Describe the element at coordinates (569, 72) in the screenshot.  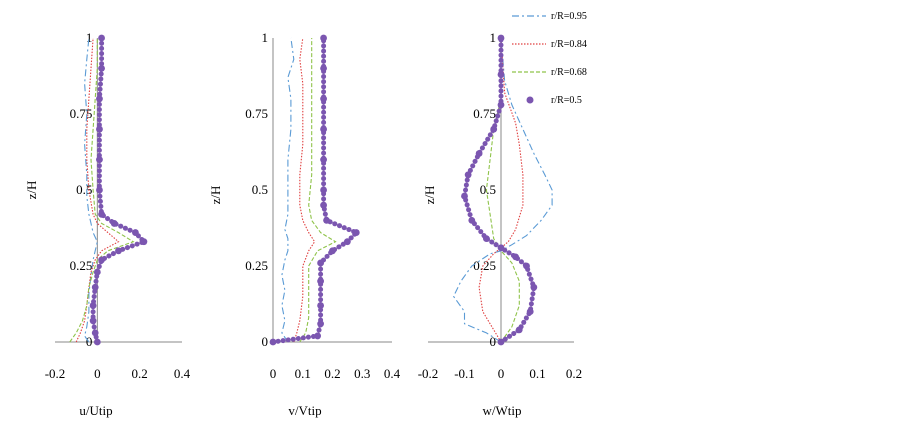
I see `legend-label-0.68: r/R=0.68` at that location.